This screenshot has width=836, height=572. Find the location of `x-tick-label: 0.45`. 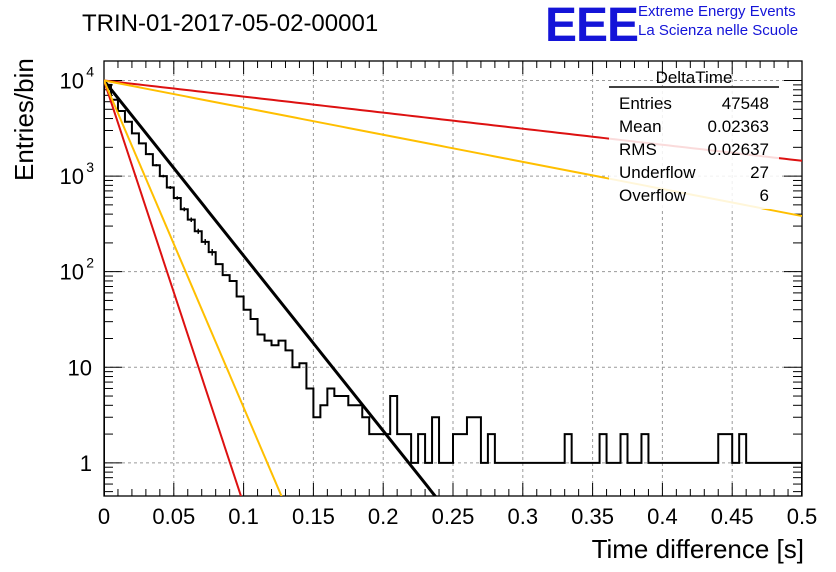

x-tick-label: 0.45 is located at coordinates (732, 516).